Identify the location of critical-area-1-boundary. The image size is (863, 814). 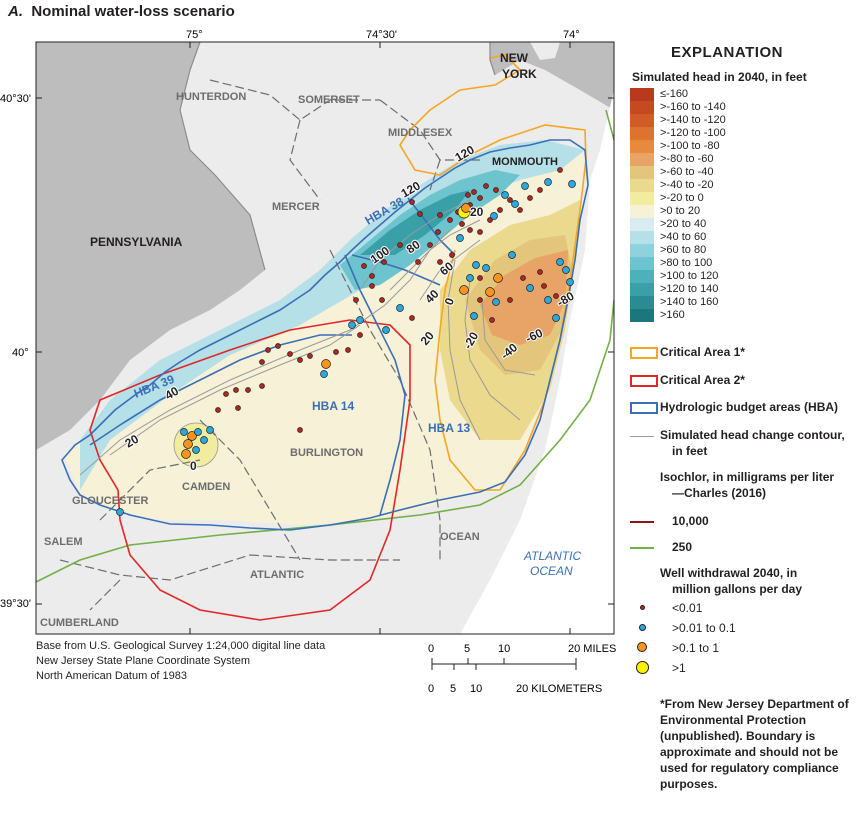
(493, 272).